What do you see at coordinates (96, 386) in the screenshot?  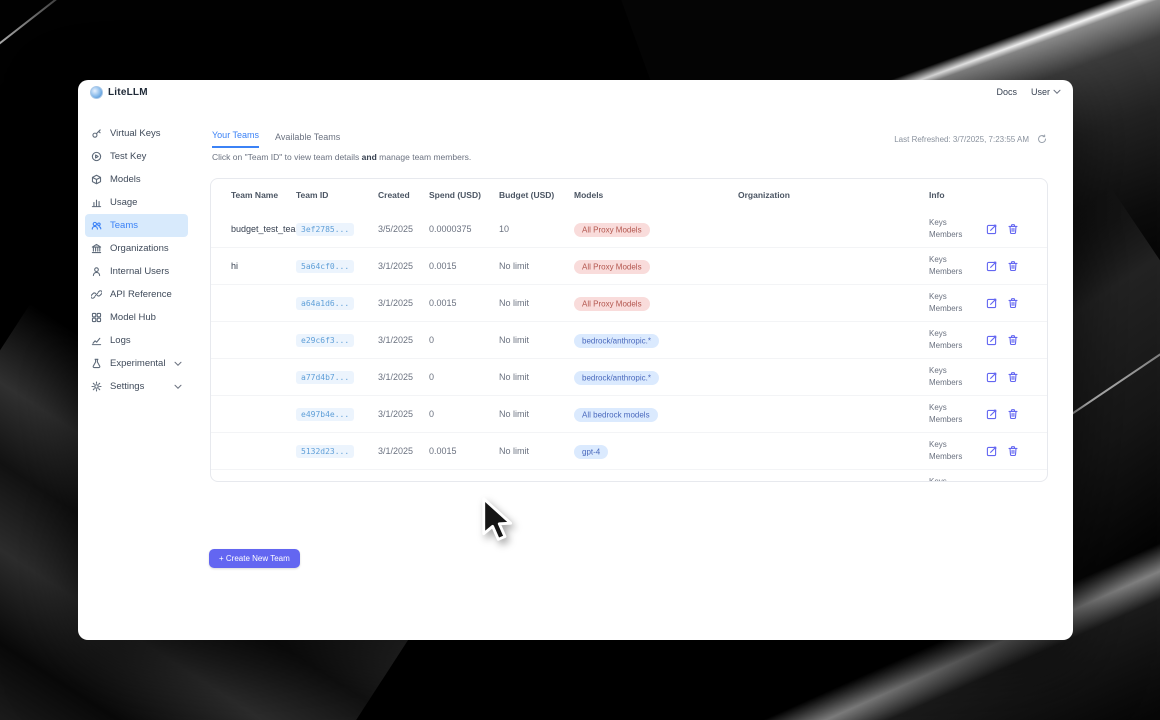 I see `gear-icon` at bounding box center [96, 386].